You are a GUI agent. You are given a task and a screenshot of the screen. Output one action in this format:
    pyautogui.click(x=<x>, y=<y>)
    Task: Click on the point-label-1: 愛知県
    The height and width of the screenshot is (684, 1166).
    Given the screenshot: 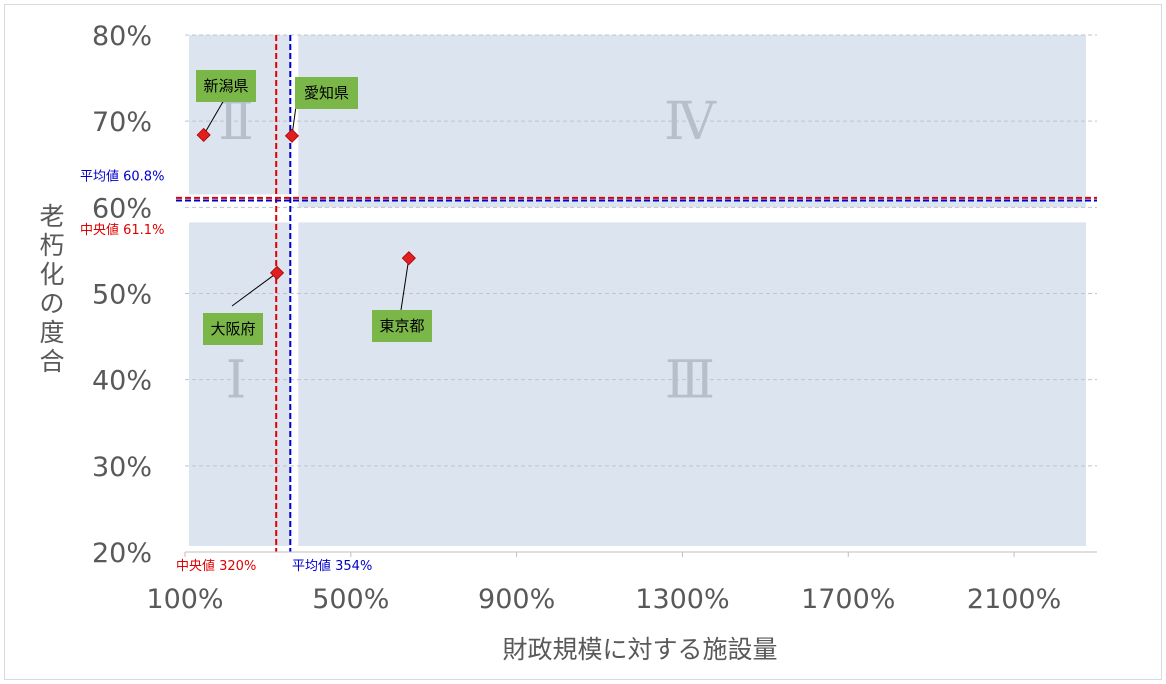 What is the action you would take?
    pyautogui.click(x=326, y=93)
    